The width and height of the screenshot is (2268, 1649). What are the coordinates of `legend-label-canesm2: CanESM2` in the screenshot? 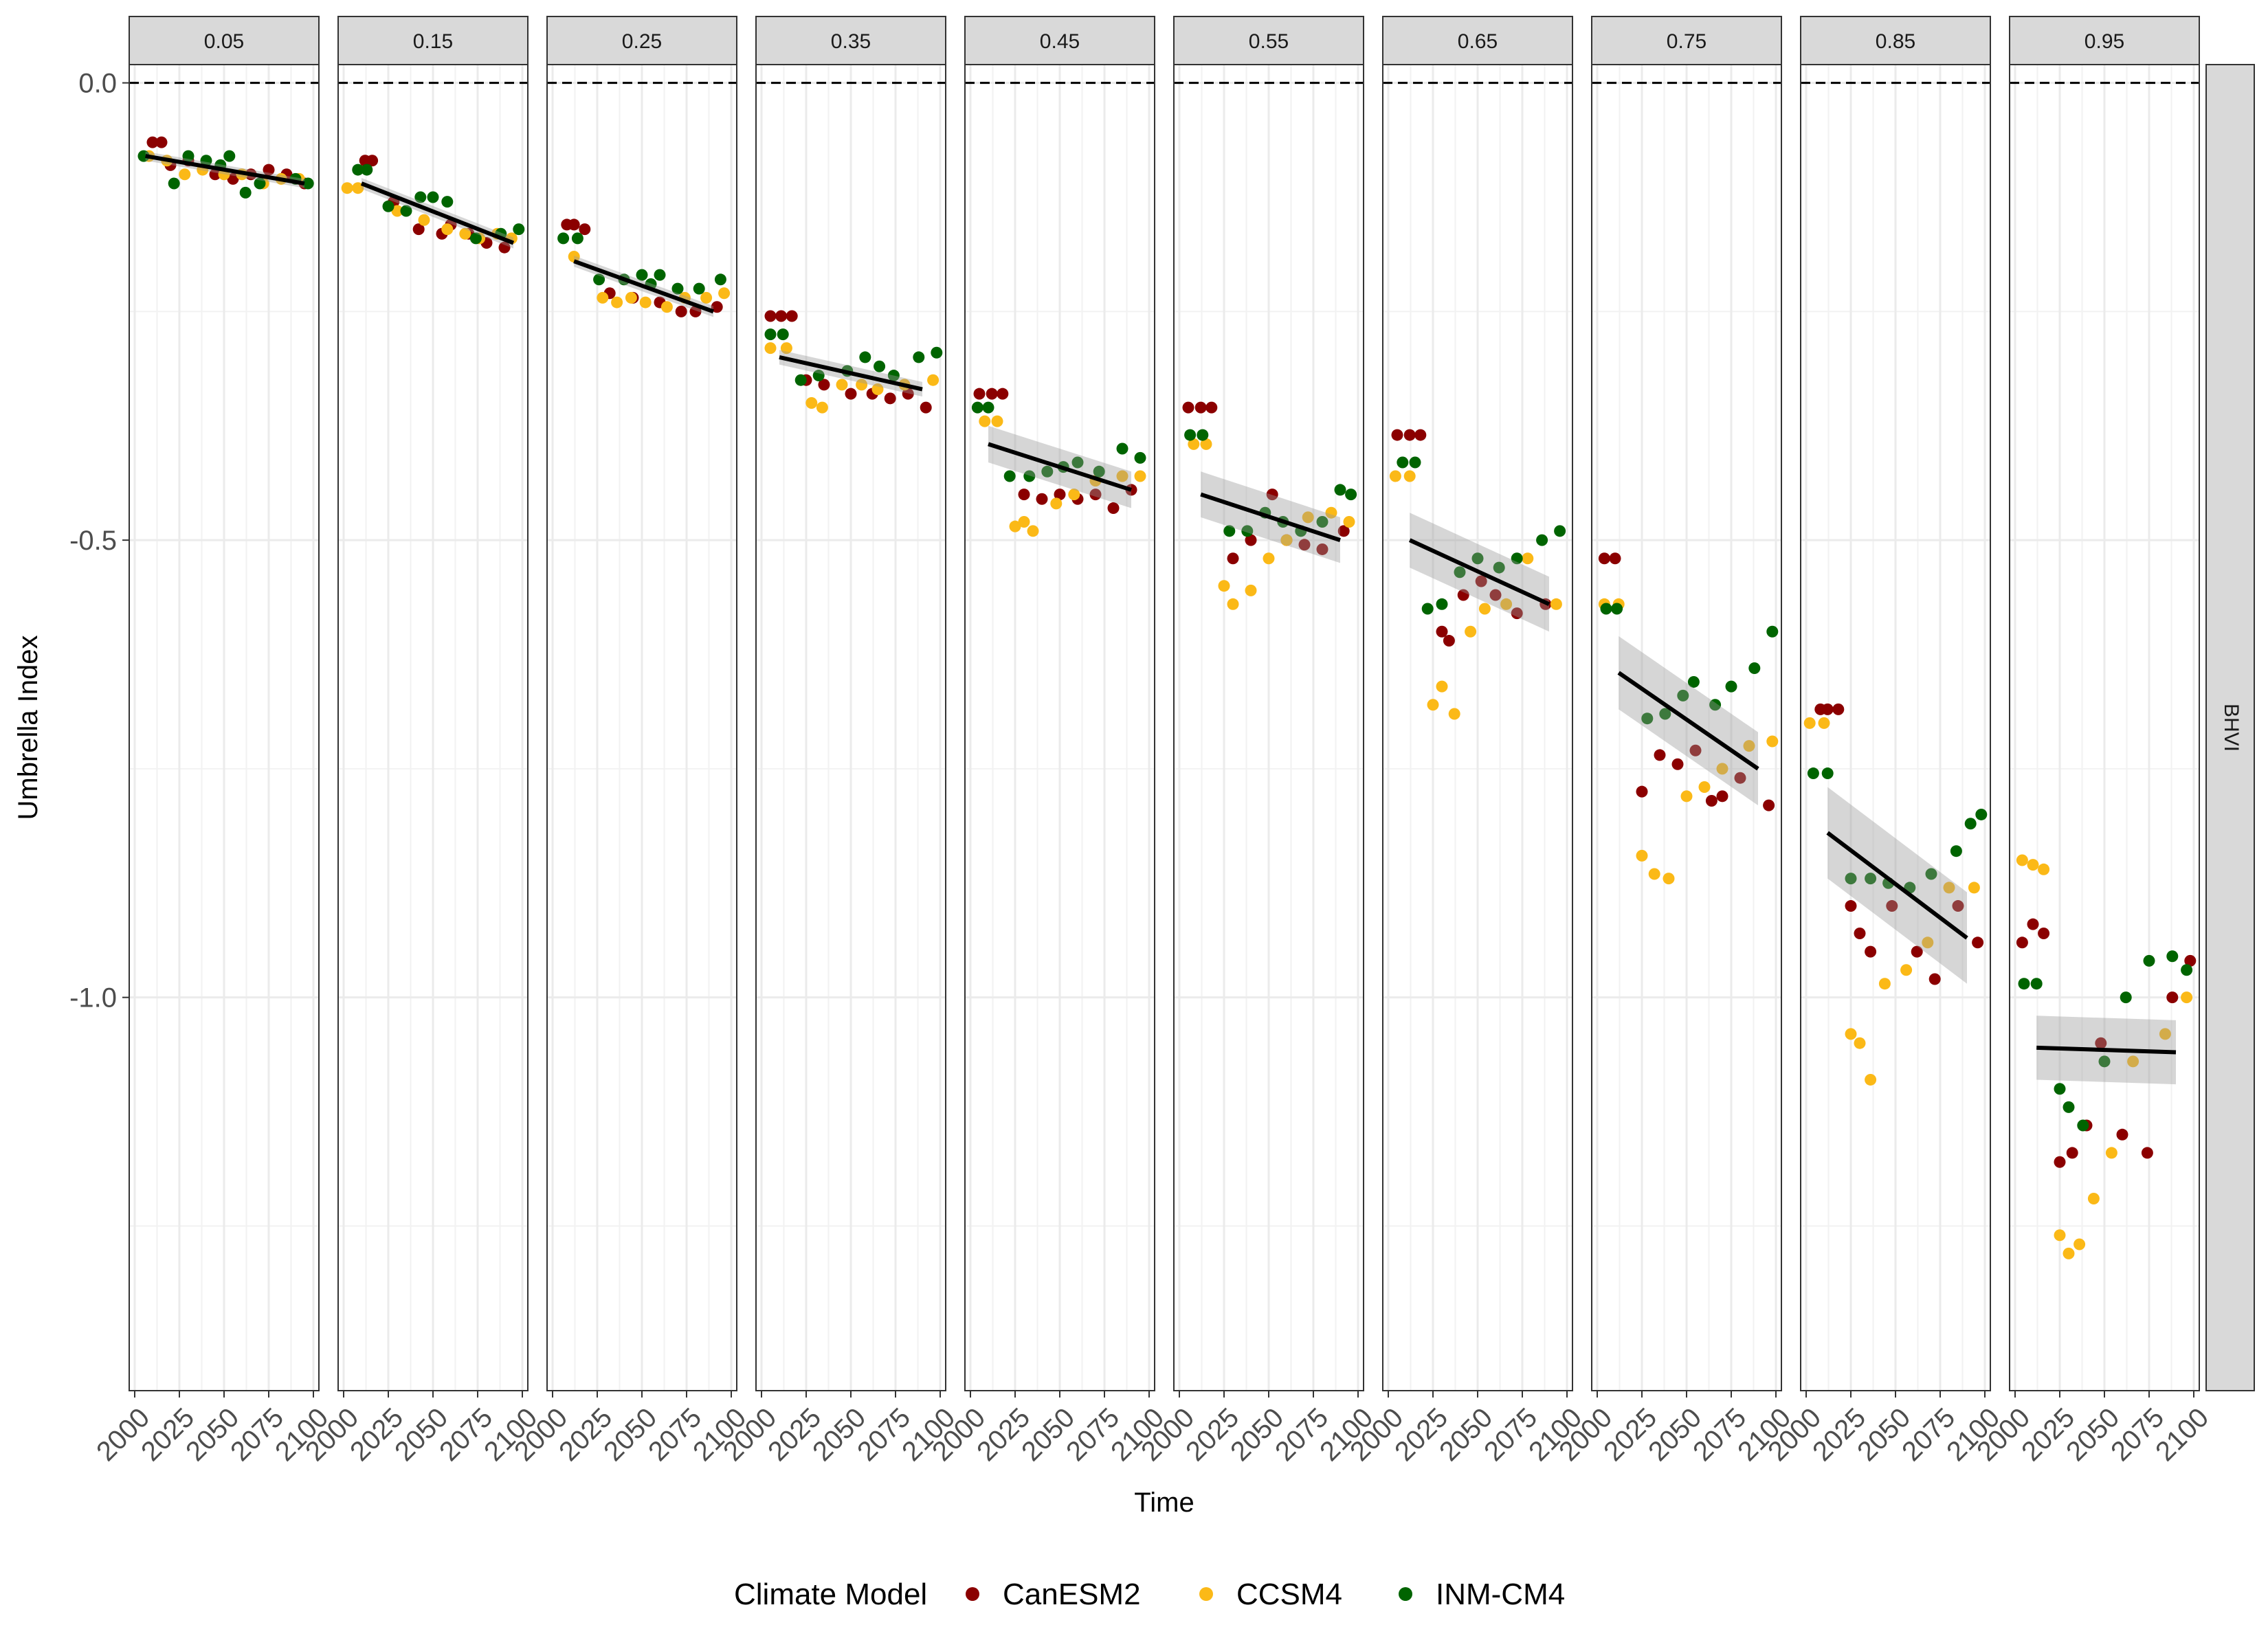 It's located at (1072, 1594).